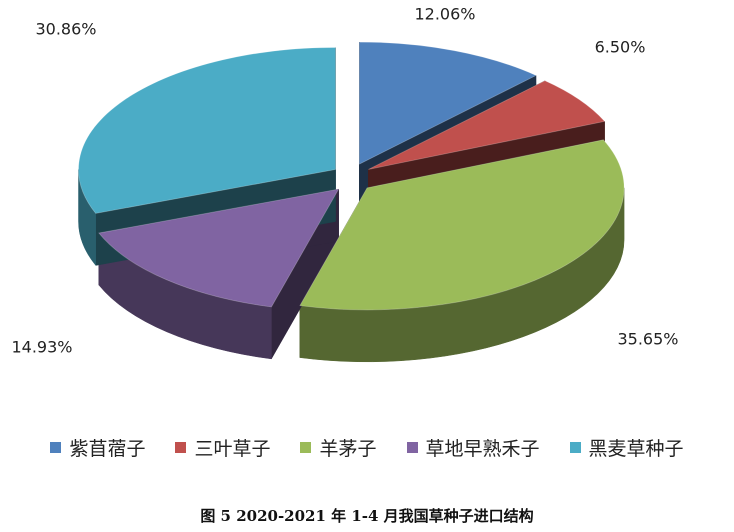 Image resolution: width=734 pixels, height=532 pixels. I want to click on legend-item-0: 紫苜蓿子, so click(97, 447).